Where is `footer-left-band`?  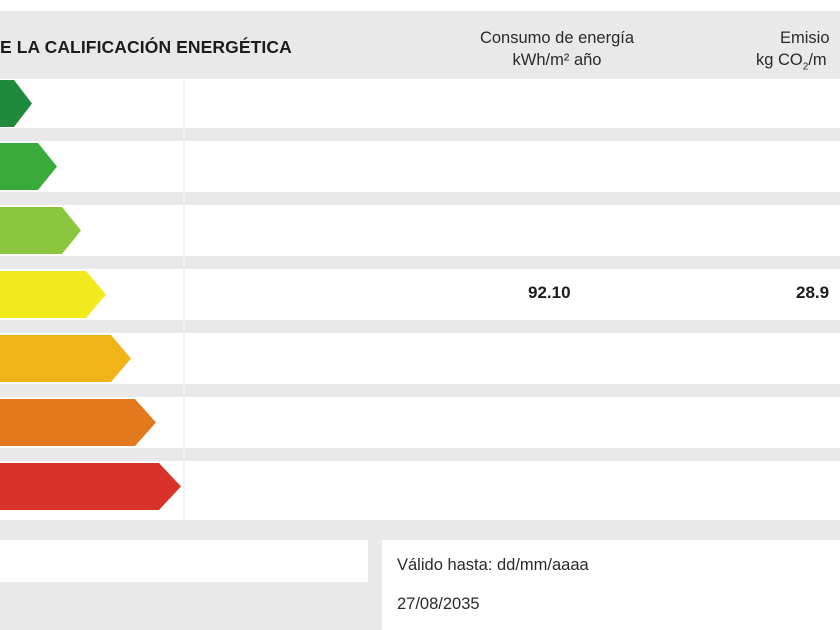 footer-left-band is located at coordinates (184, 606).